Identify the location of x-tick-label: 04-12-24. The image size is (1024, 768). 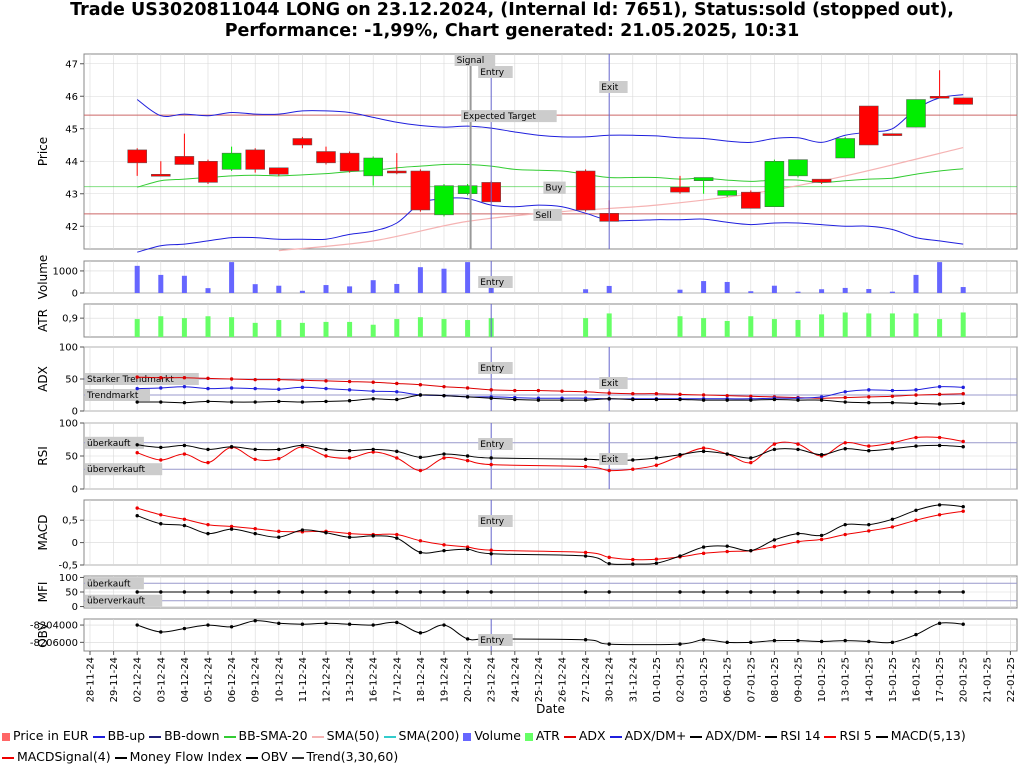
(185, 679).